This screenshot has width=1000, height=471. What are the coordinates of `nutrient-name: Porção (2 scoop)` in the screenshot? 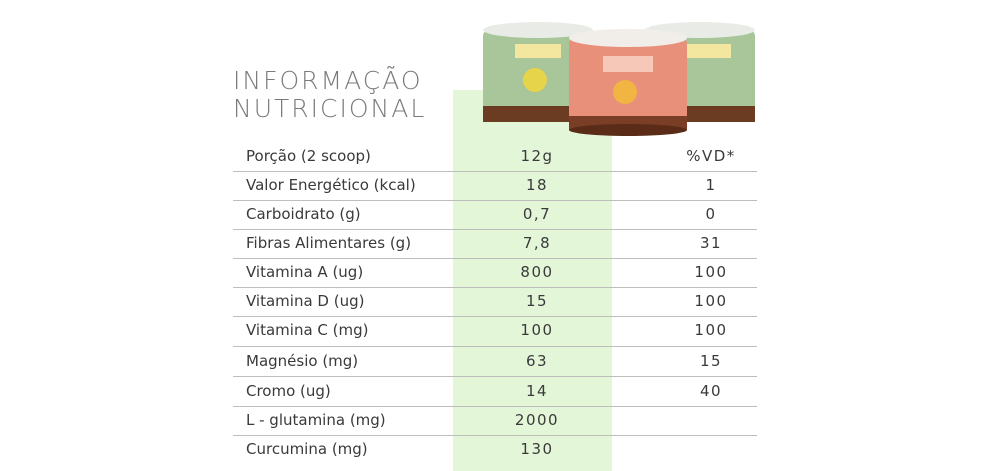 It's located at (308, 156).